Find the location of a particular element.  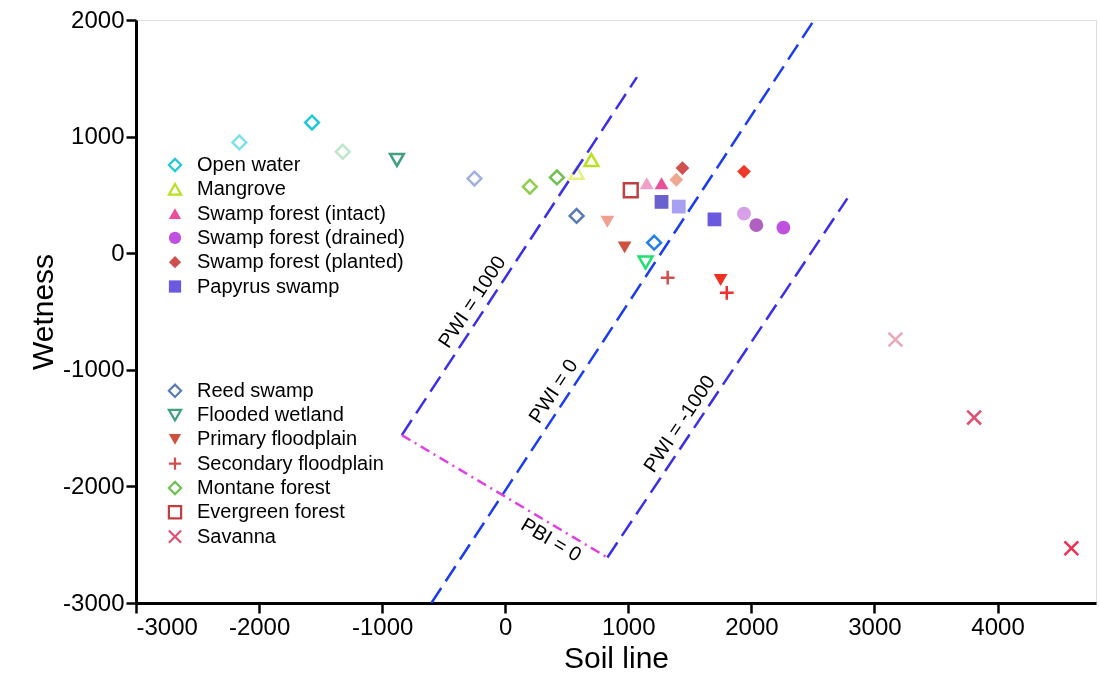

x-axis-title: Soil line is located at coordinates (616, 657).